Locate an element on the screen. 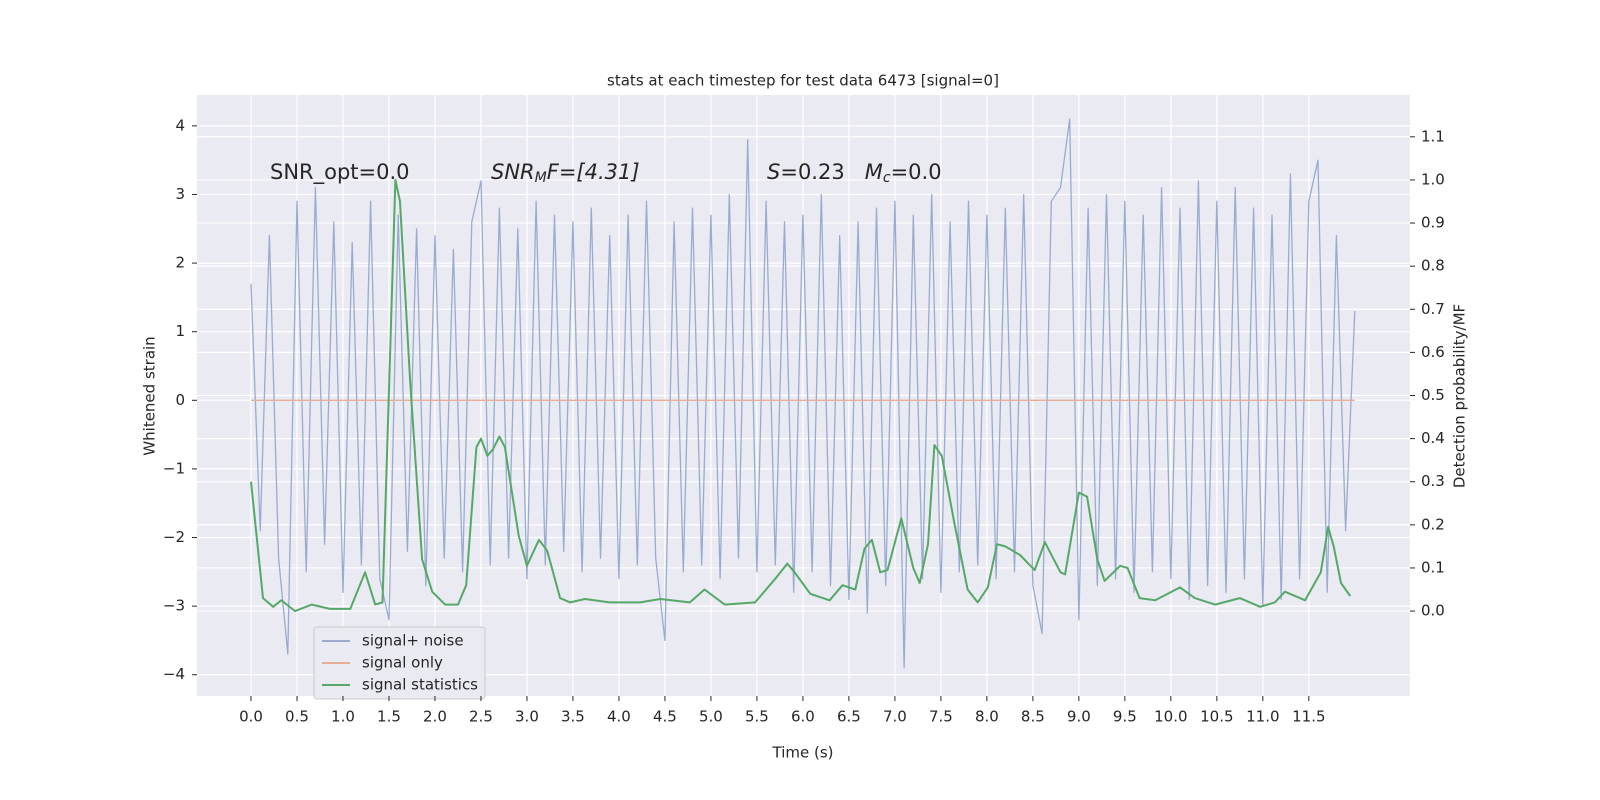  y2-tick-label: 0.0 is located at coordinates (1433, 611).